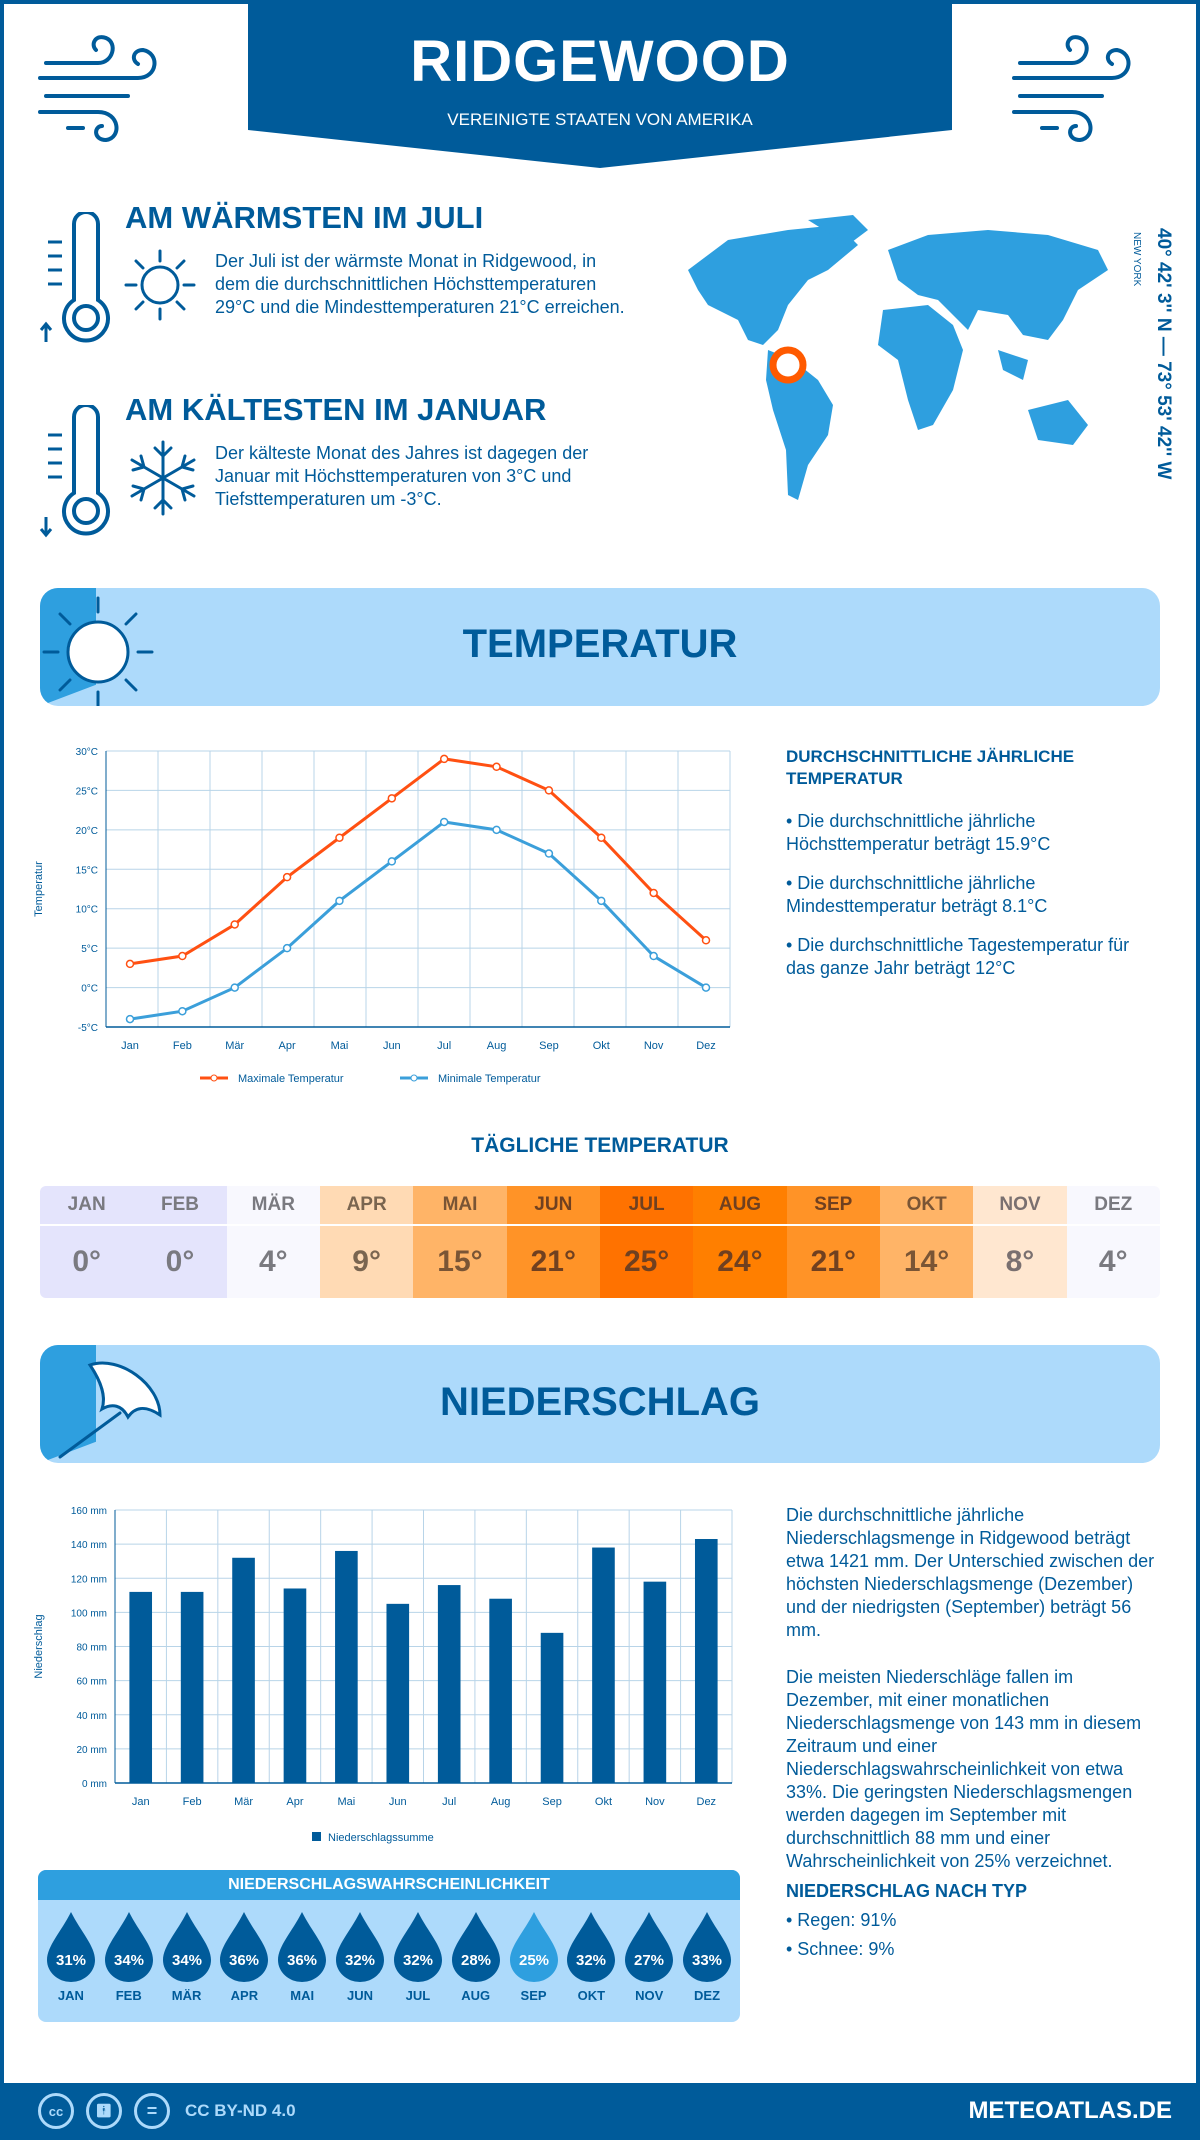 The height and width of the screenshot is (2140, 1200). What do you see at coordinates (366, 1242) in the screenshot?
I see `daily-temp-cell: APR 9°` at bounding box center [366, 1242].